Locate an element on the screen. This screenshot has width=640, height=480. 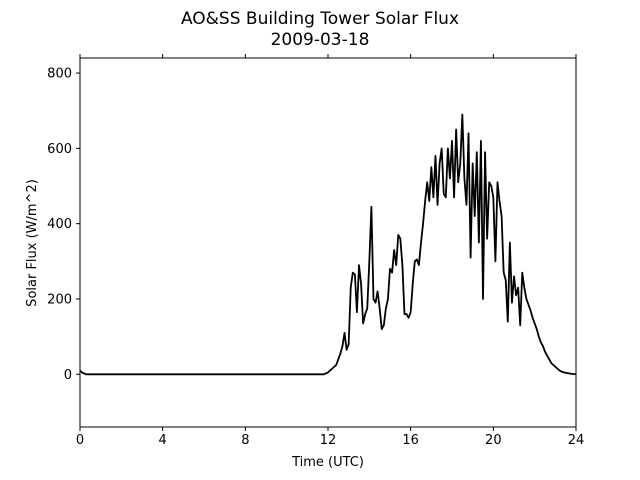
chart-title: AO&SS Building Tower Solar Flux is located at coordinates (320, 19).